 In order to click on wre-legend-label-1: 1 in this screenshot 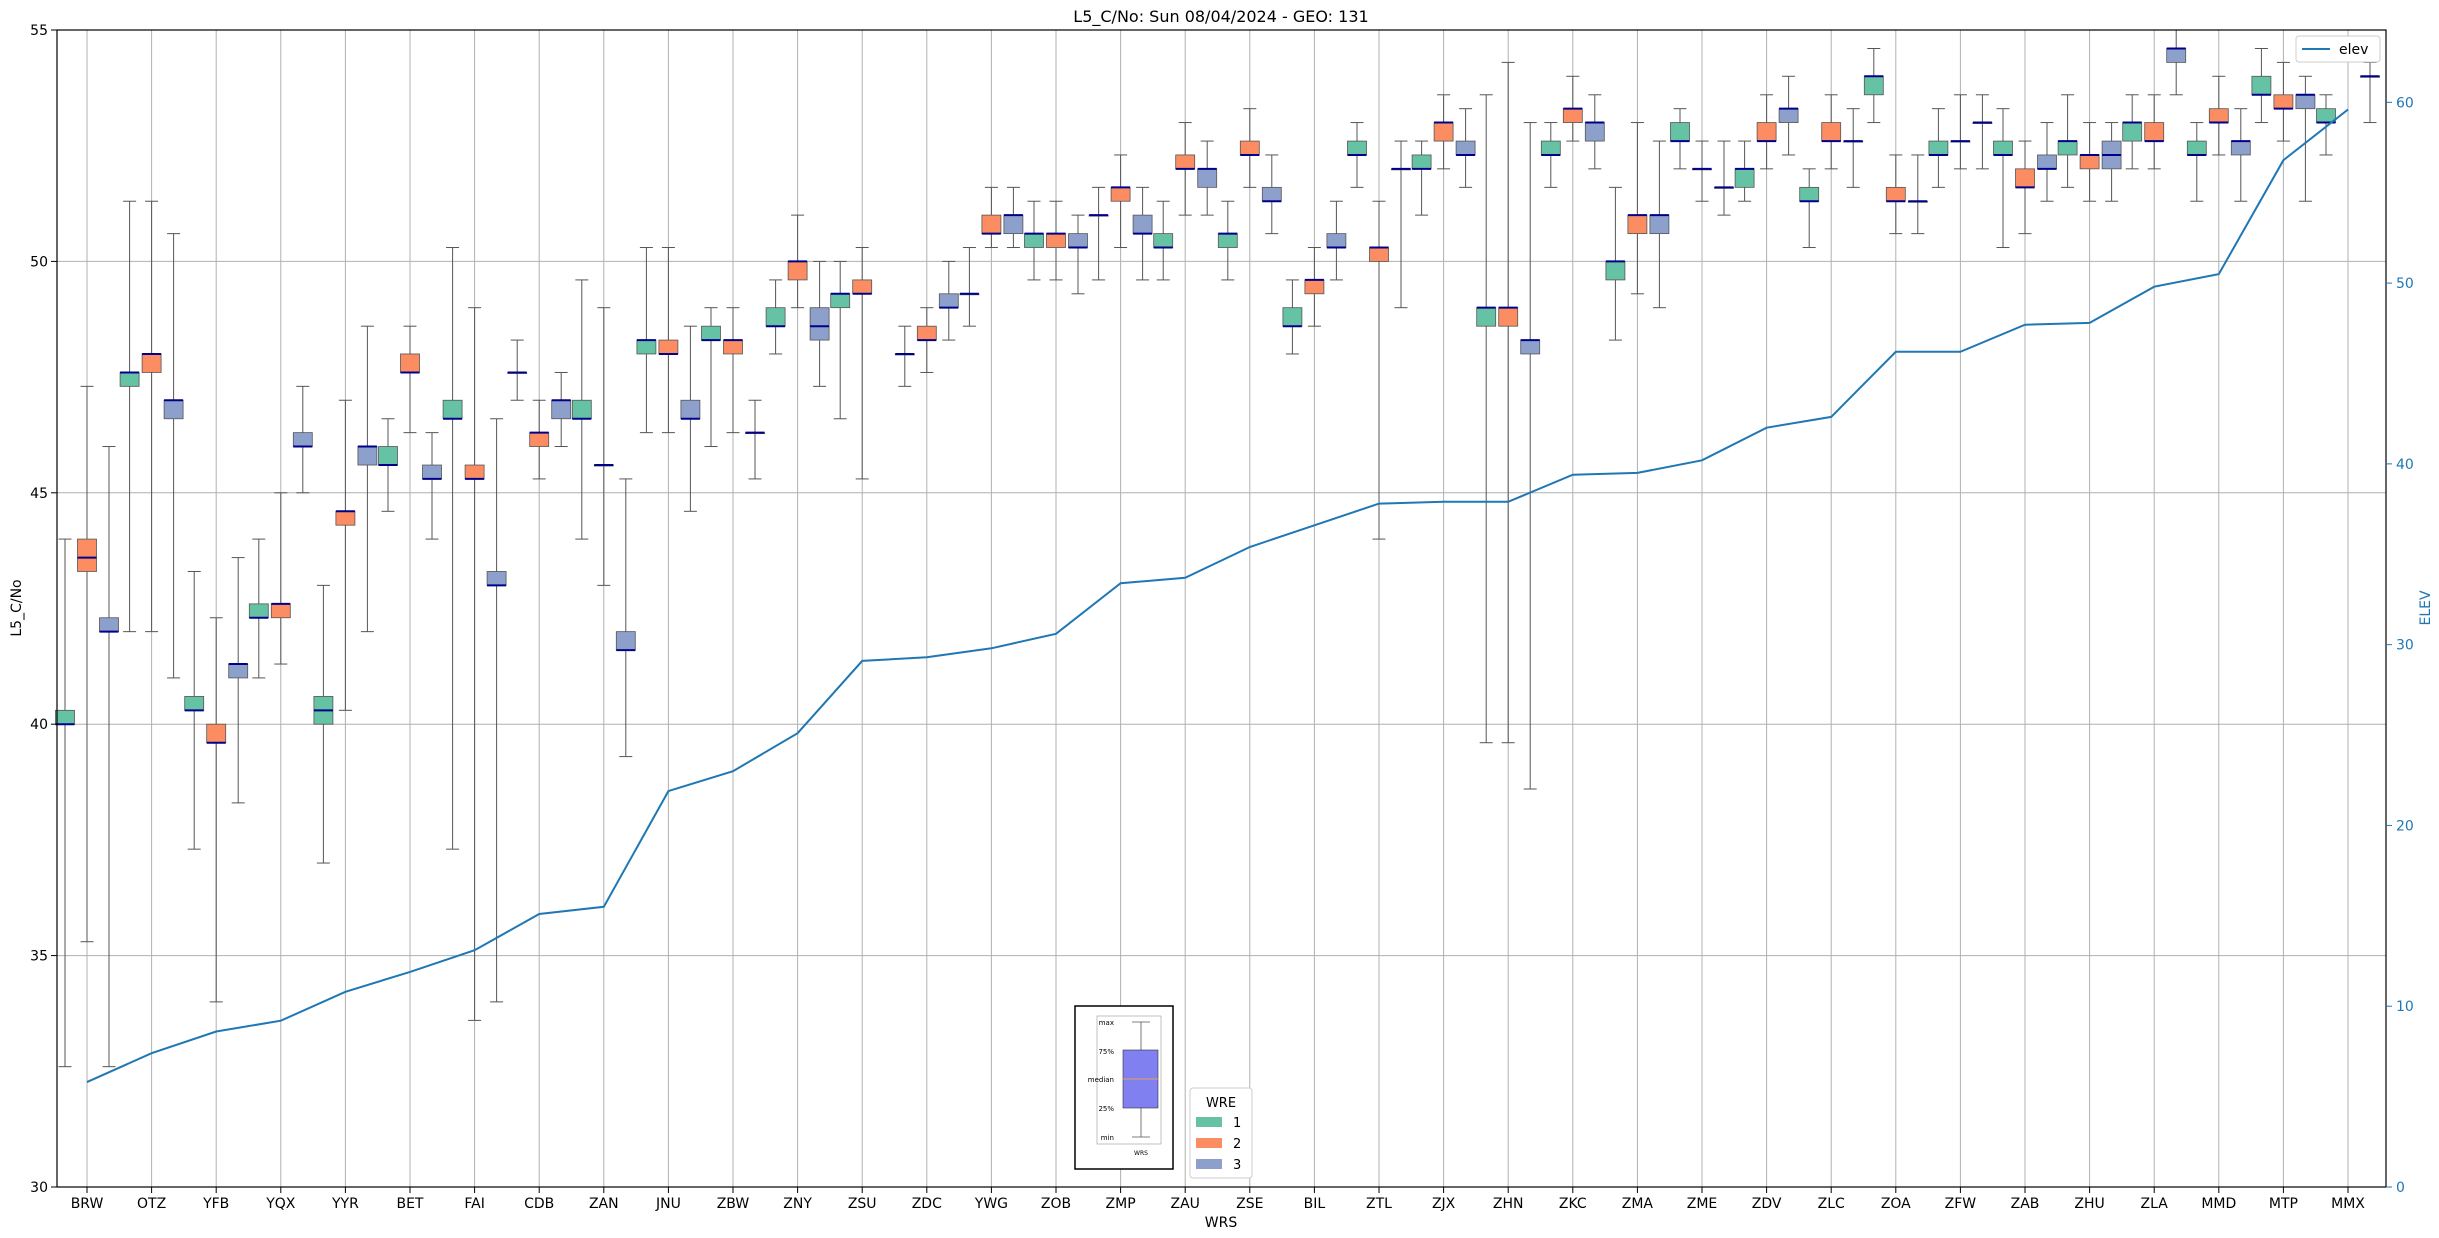, I will do `click(1237, 1123)`.